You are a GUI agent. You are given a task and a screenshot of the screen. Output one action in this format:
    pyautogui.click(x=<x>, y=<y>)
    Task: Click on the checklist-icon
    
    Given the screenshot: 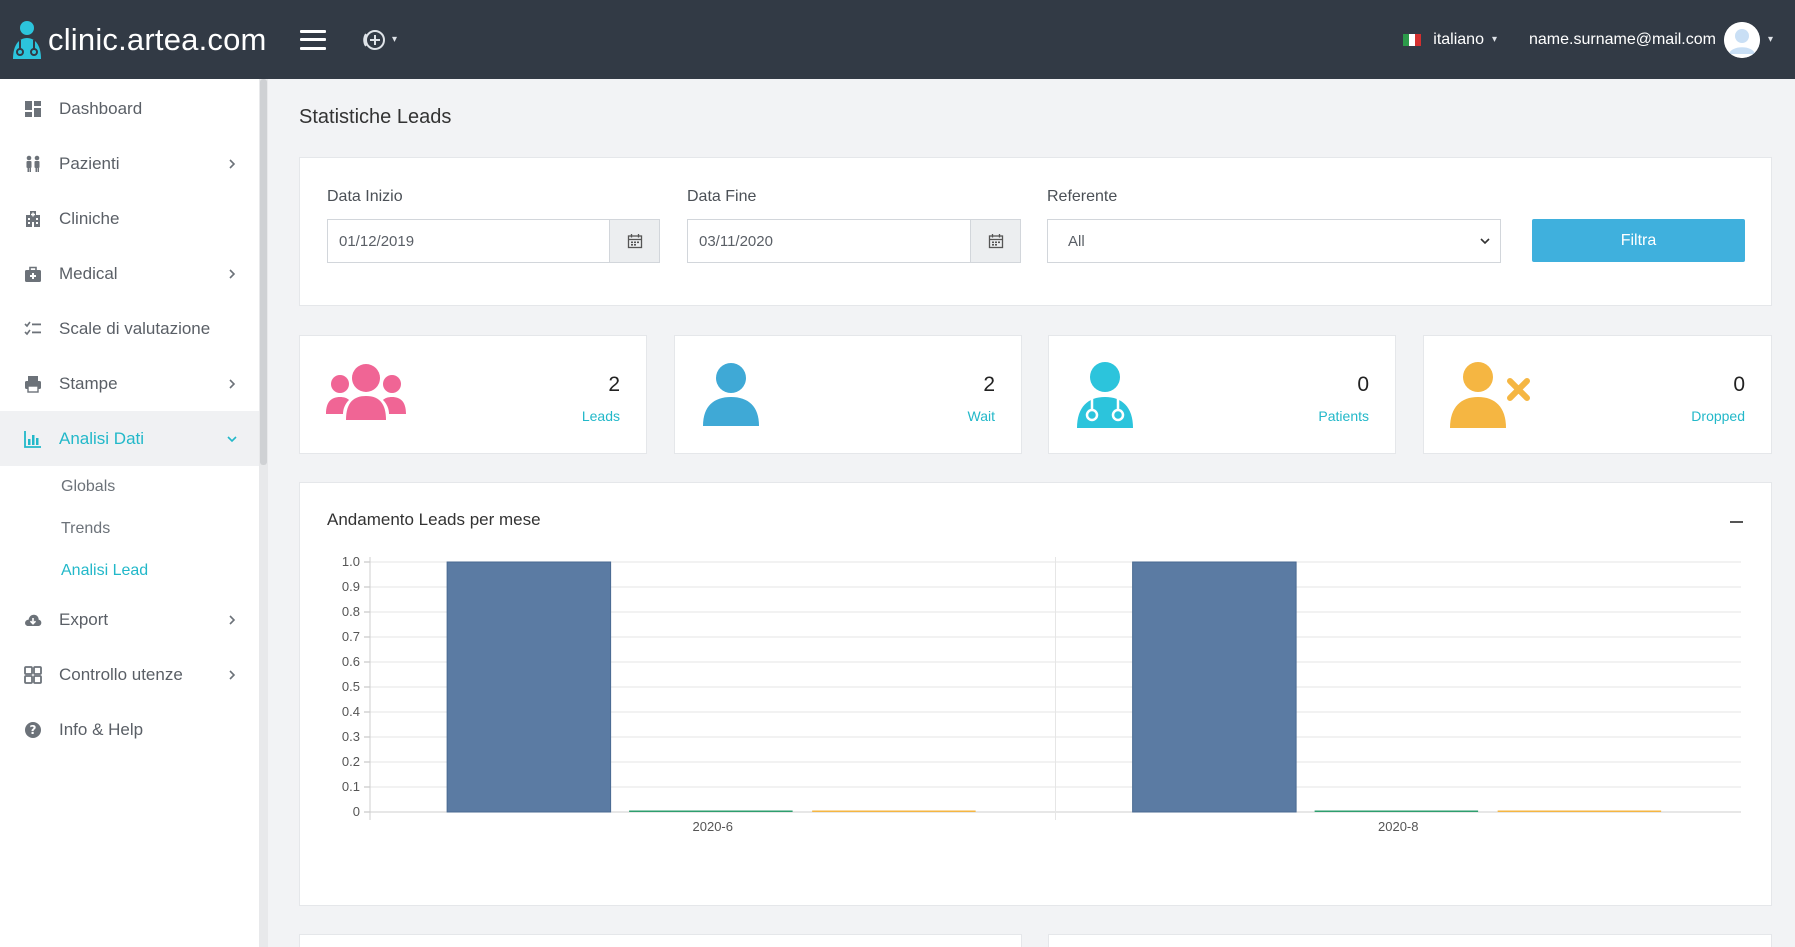 What is the action you would take?
    pyautogui.click(x=33, y=329)
    